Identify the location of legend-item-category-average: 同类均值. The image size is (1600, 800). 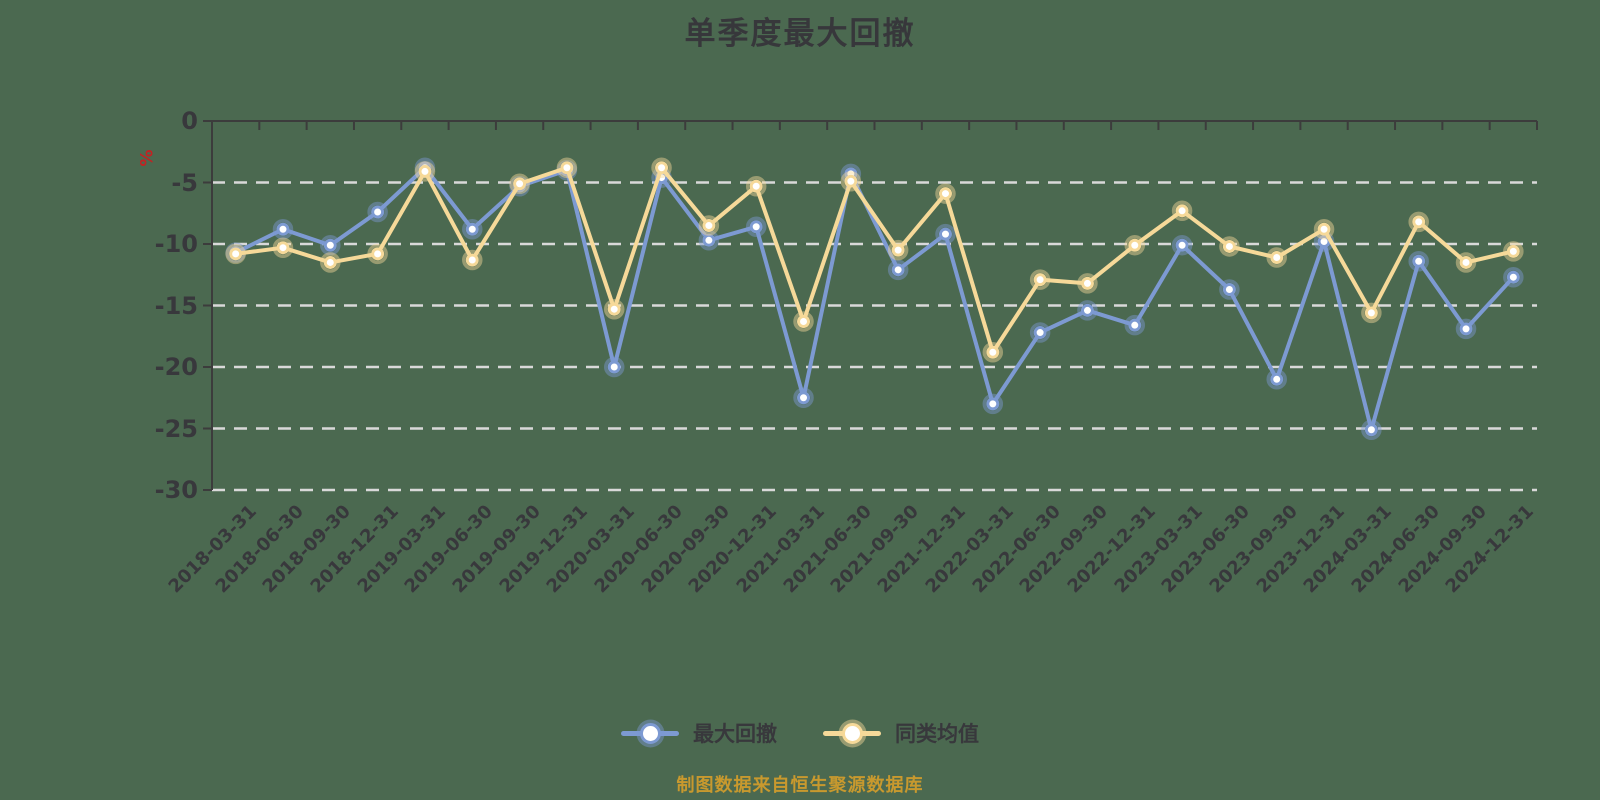
(901, 733).